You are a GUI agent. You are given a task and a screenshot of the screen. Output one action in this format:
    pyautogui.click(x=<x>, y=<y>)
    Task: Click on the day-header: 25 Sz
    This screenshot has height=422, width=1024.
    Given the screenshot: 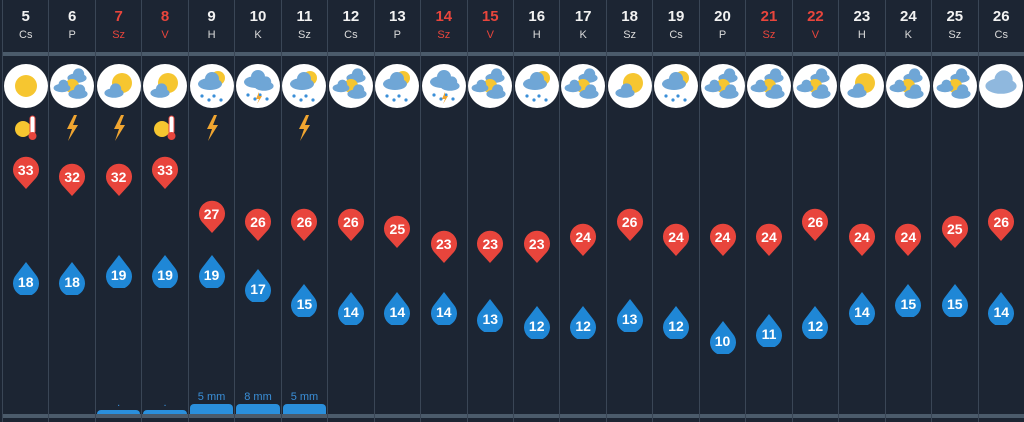 What is the action you would take?
    pyautogui.click(x=954, y=26)
    